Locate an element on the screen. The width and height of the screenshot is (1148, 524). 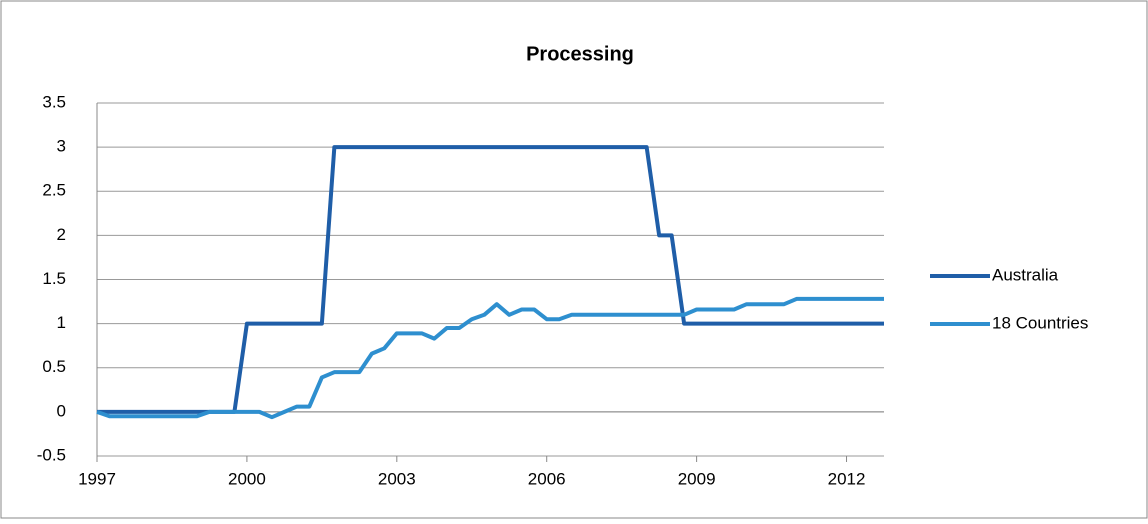
x-tick-label: 2003 is located at coordinates (397, 478).